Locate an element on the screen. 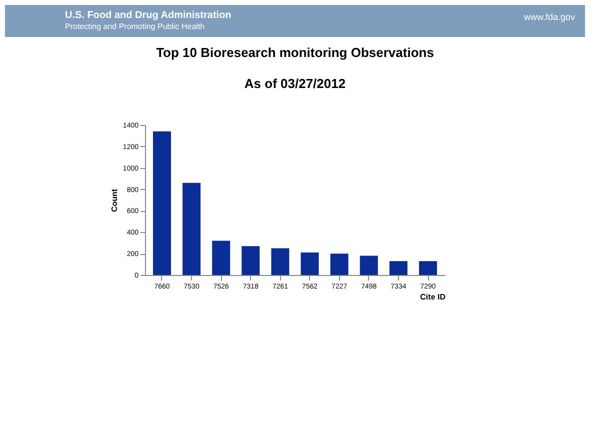 The width and height of the screenshot is (594, 444). text: Protecting and Promoting Public Health is located at coordinates (135, 26).